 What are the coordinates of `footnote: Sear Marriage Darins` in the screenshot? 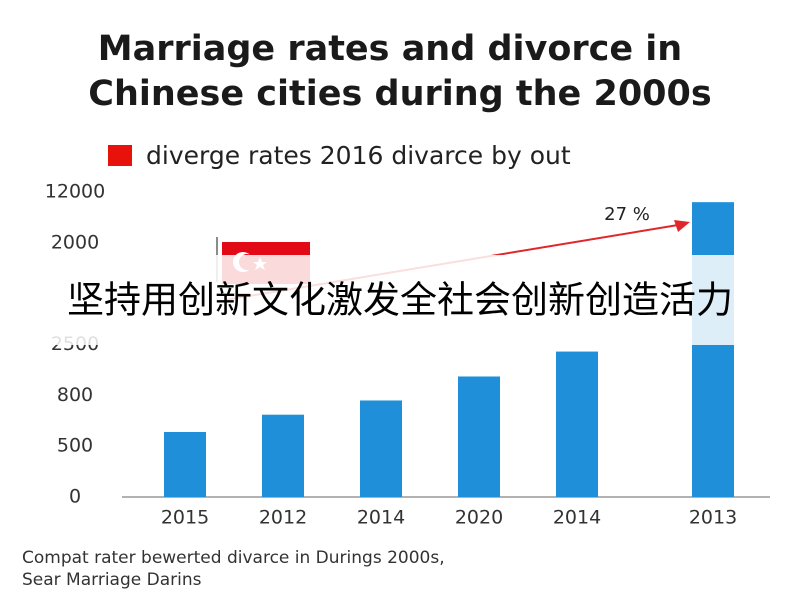 It's located at (112, 580).